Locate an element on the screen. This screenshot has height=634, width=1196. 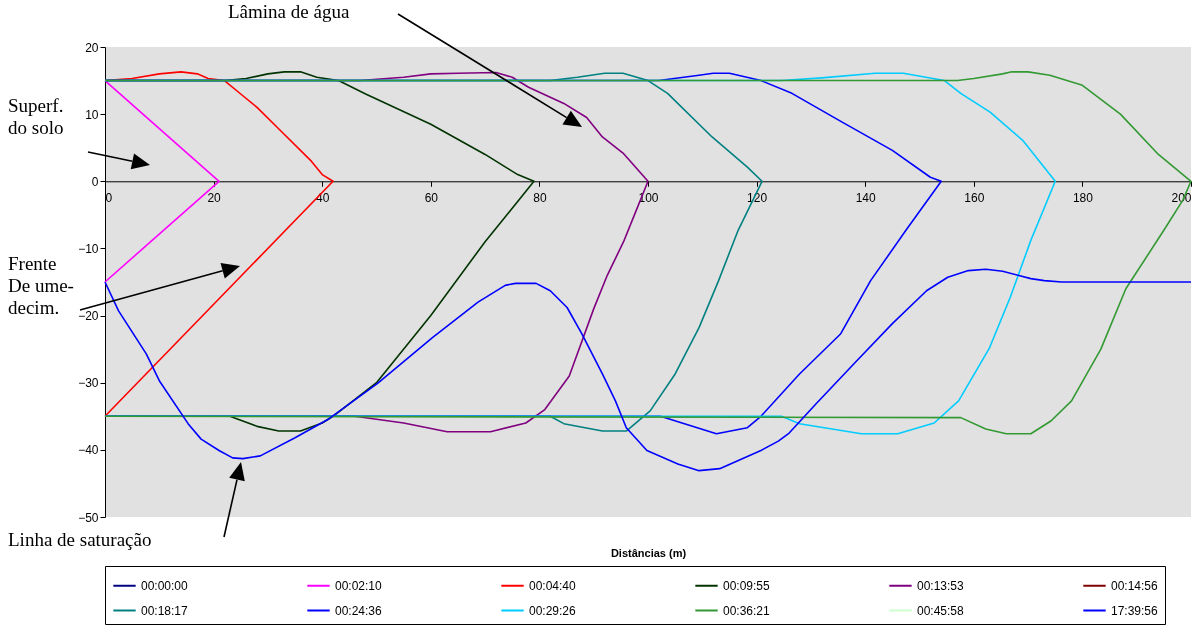
legend-label: 00:00:00 is located at coordinates (165, 585).